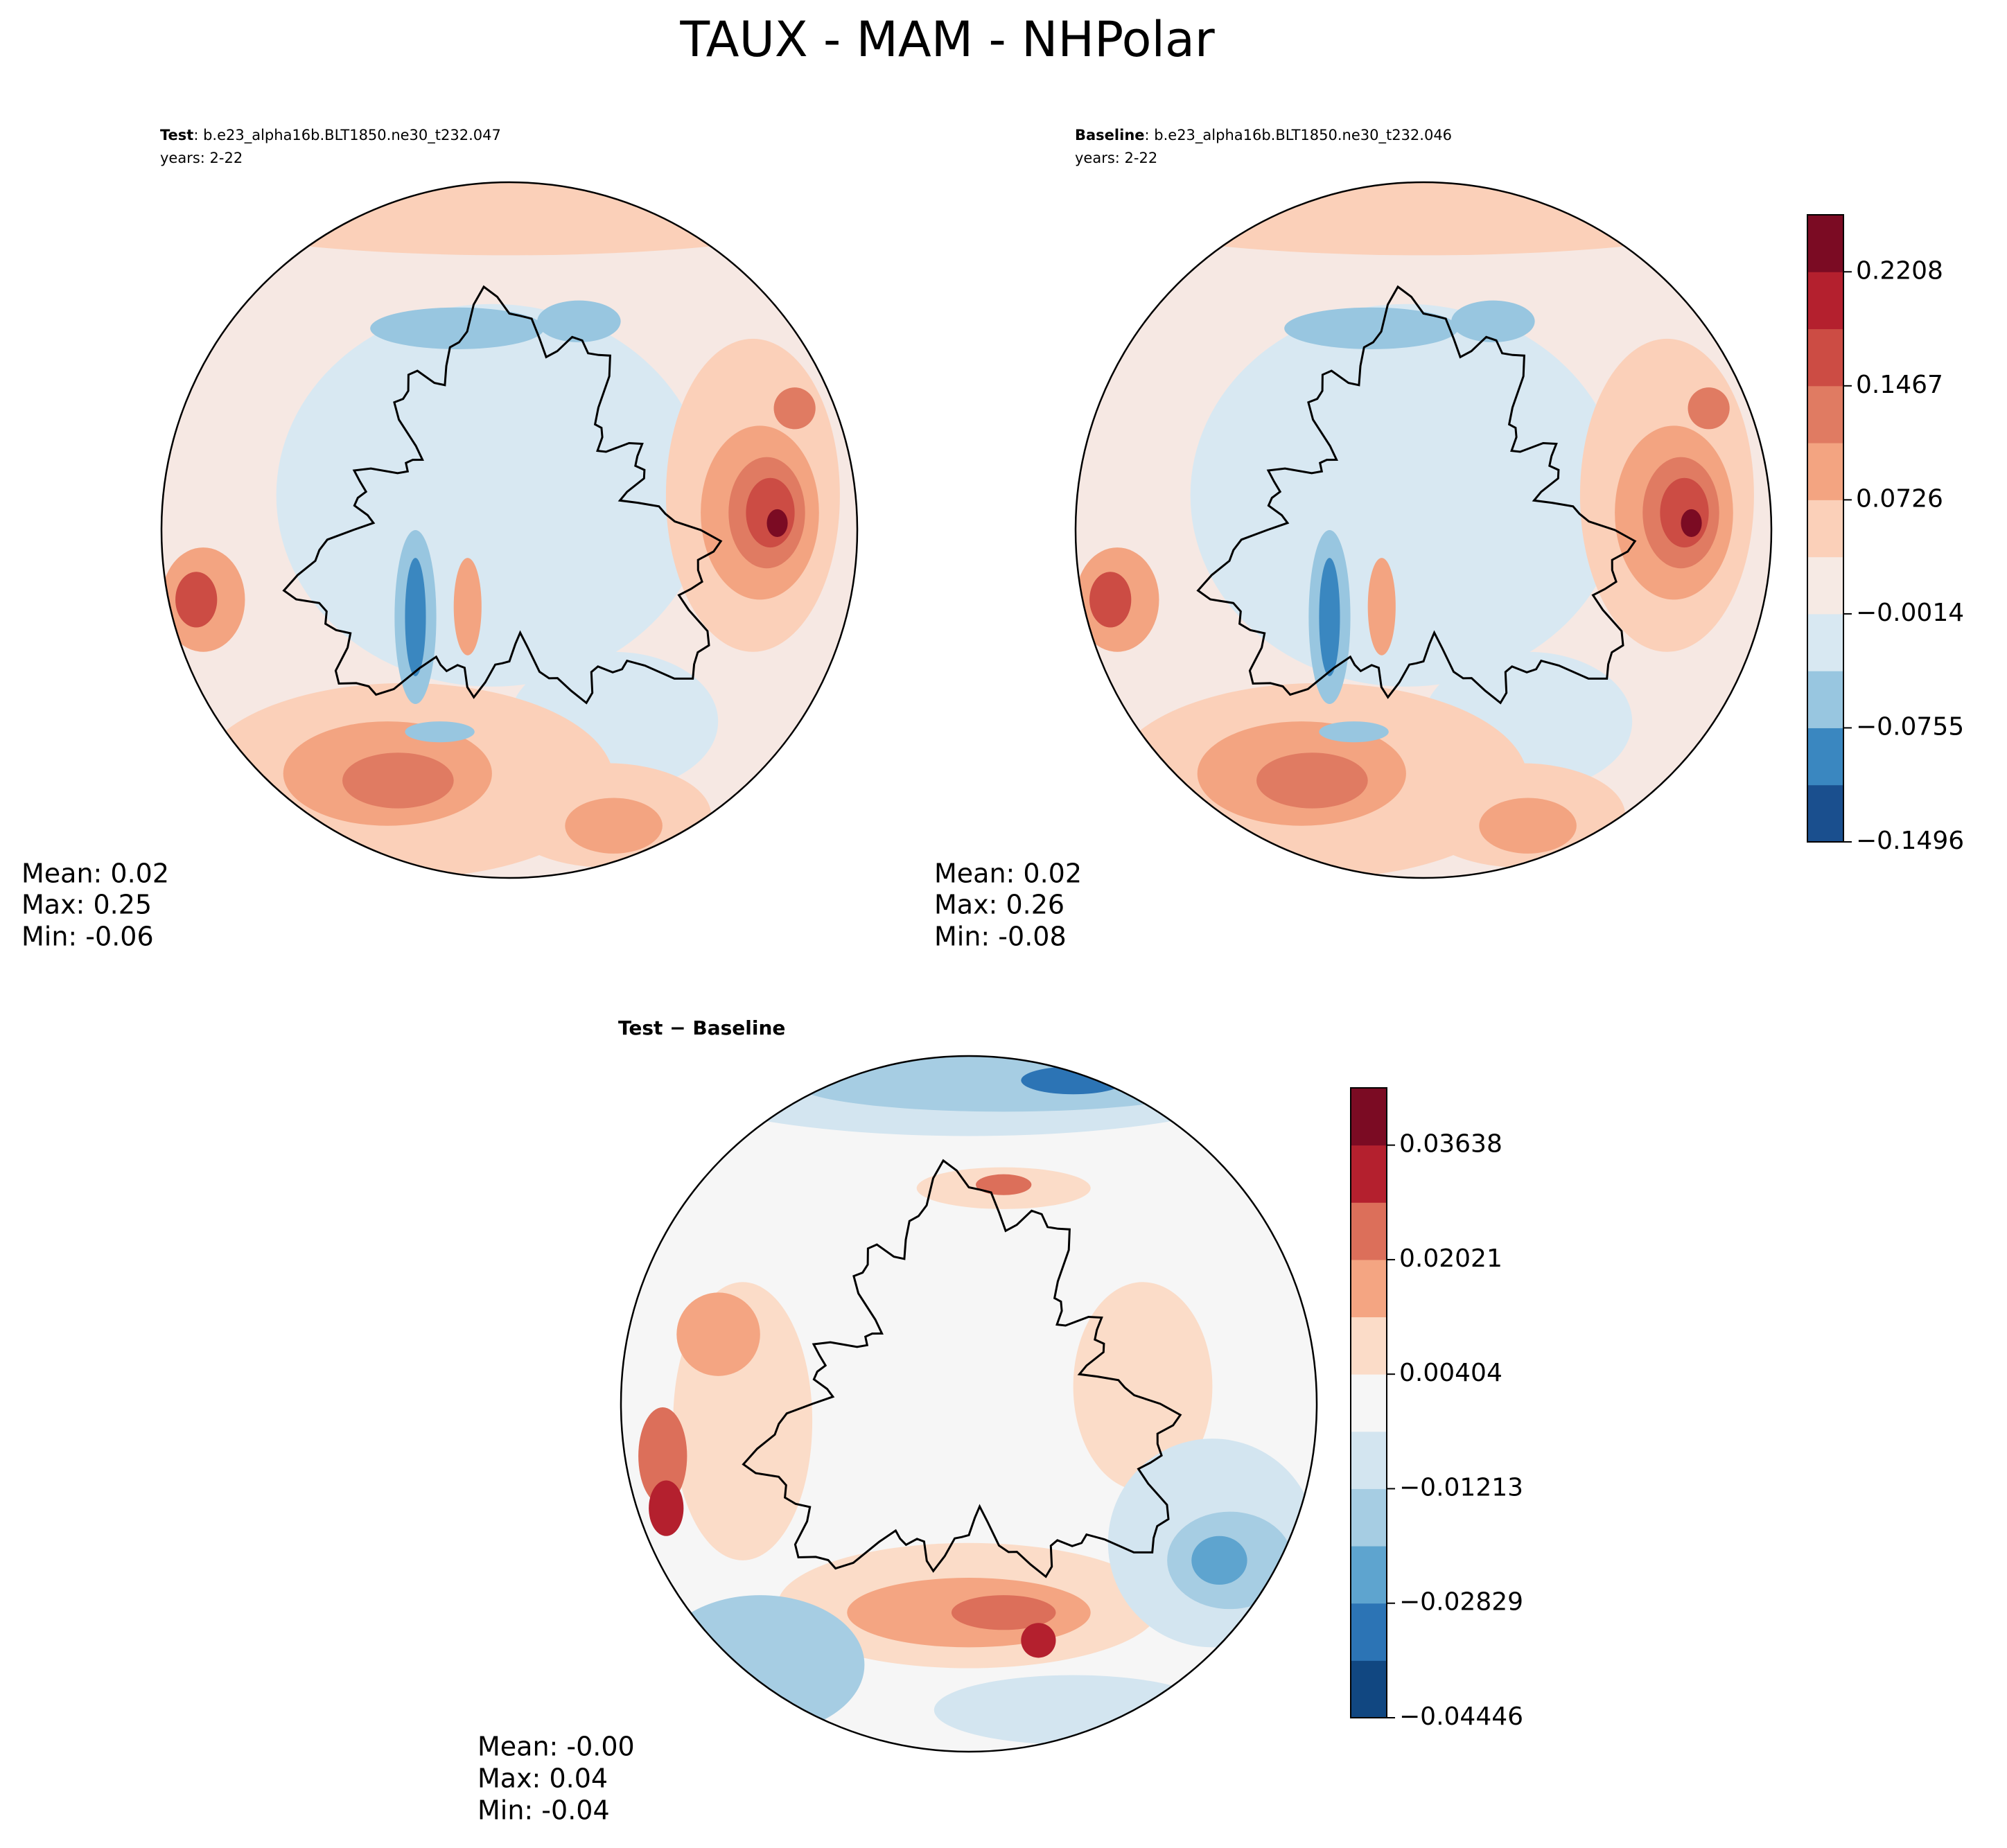 This screenshot has width=2007, height=1848. I want to click on colorbar-tick-label: 0.03638, so click(1450, 1144).